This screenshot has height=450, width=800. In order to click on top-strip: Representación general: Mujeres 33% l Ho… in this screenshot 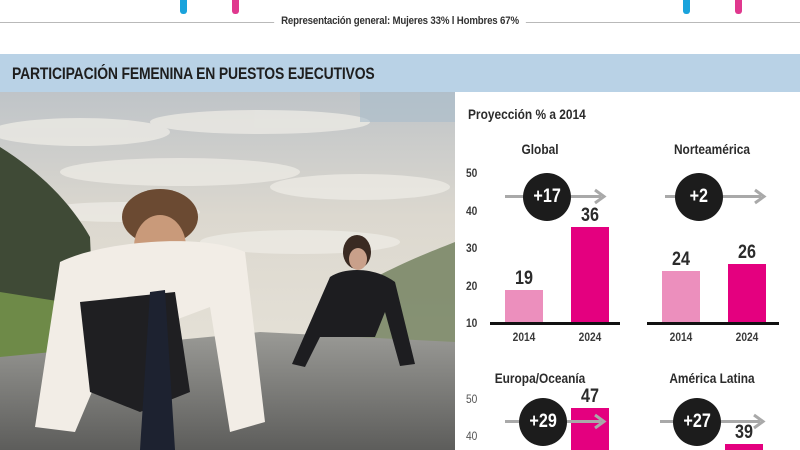, I will do `click(400, 25)`.